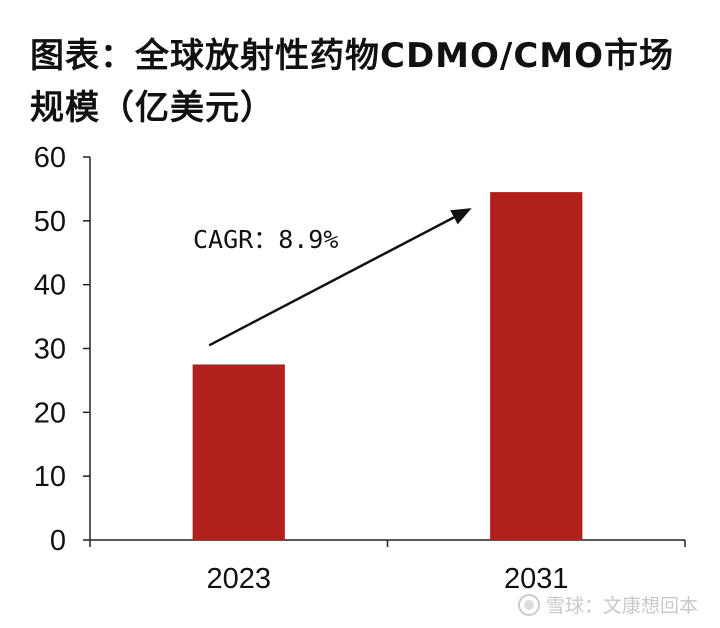 Image resolution: width=720 pixels, height=628 pixels. I want to click on chart-title: 图表：全球放射性药物CDMO/CMO市场规模（亿美元）, so click(352, 82).